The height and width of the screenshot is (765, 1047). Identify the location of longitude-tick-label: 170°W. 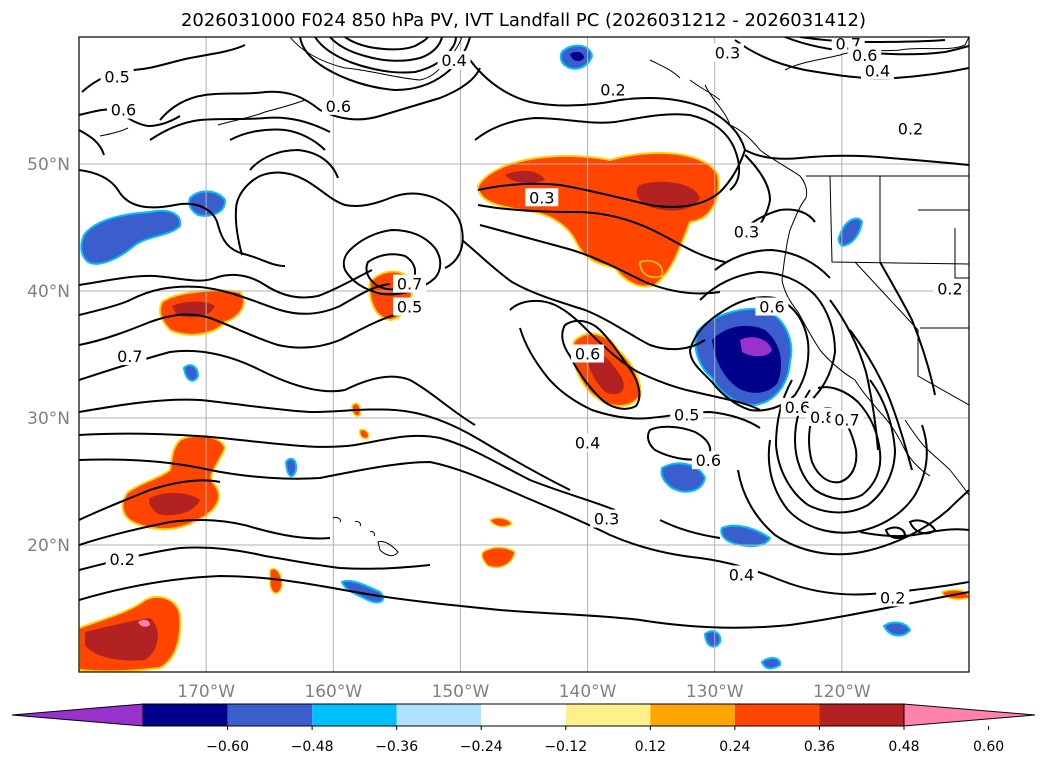
(206, 692).